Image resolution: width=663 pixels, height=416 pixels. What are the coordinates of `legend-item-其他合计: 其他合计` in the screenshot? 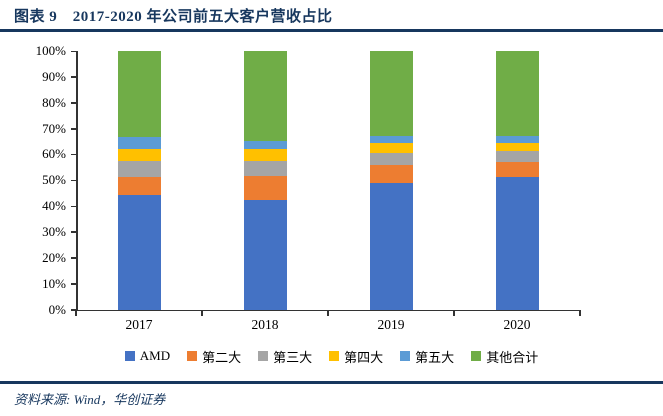 It's located at (504, 356).